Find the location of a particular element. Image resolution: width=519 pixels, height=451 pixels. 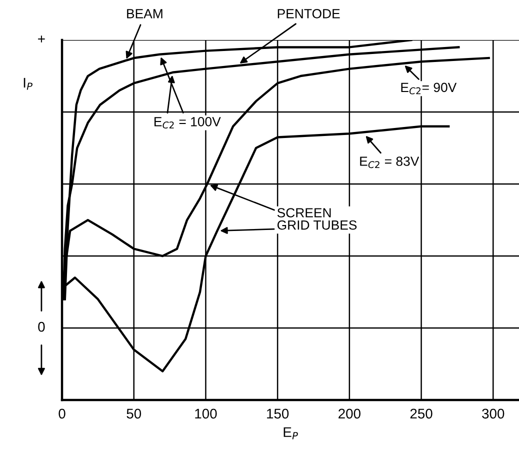

annotation: E$_{C2}$ = 100V is located at coordinates (187, 122).